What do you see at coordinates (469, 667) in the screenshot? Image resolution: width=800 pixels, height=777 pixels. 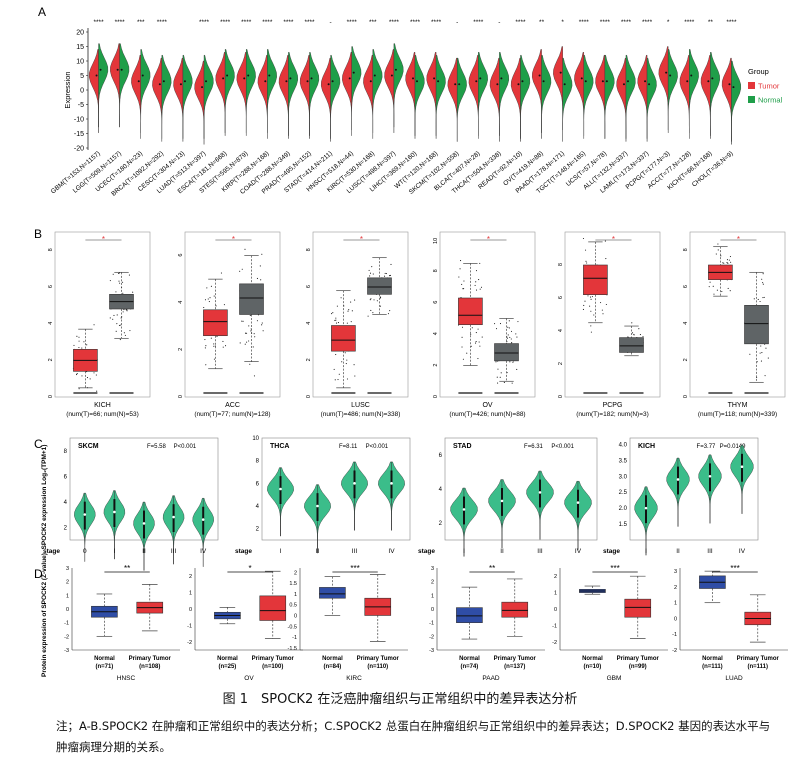 I see `normal-n: (n=74)` at bounding box center [469, 667].